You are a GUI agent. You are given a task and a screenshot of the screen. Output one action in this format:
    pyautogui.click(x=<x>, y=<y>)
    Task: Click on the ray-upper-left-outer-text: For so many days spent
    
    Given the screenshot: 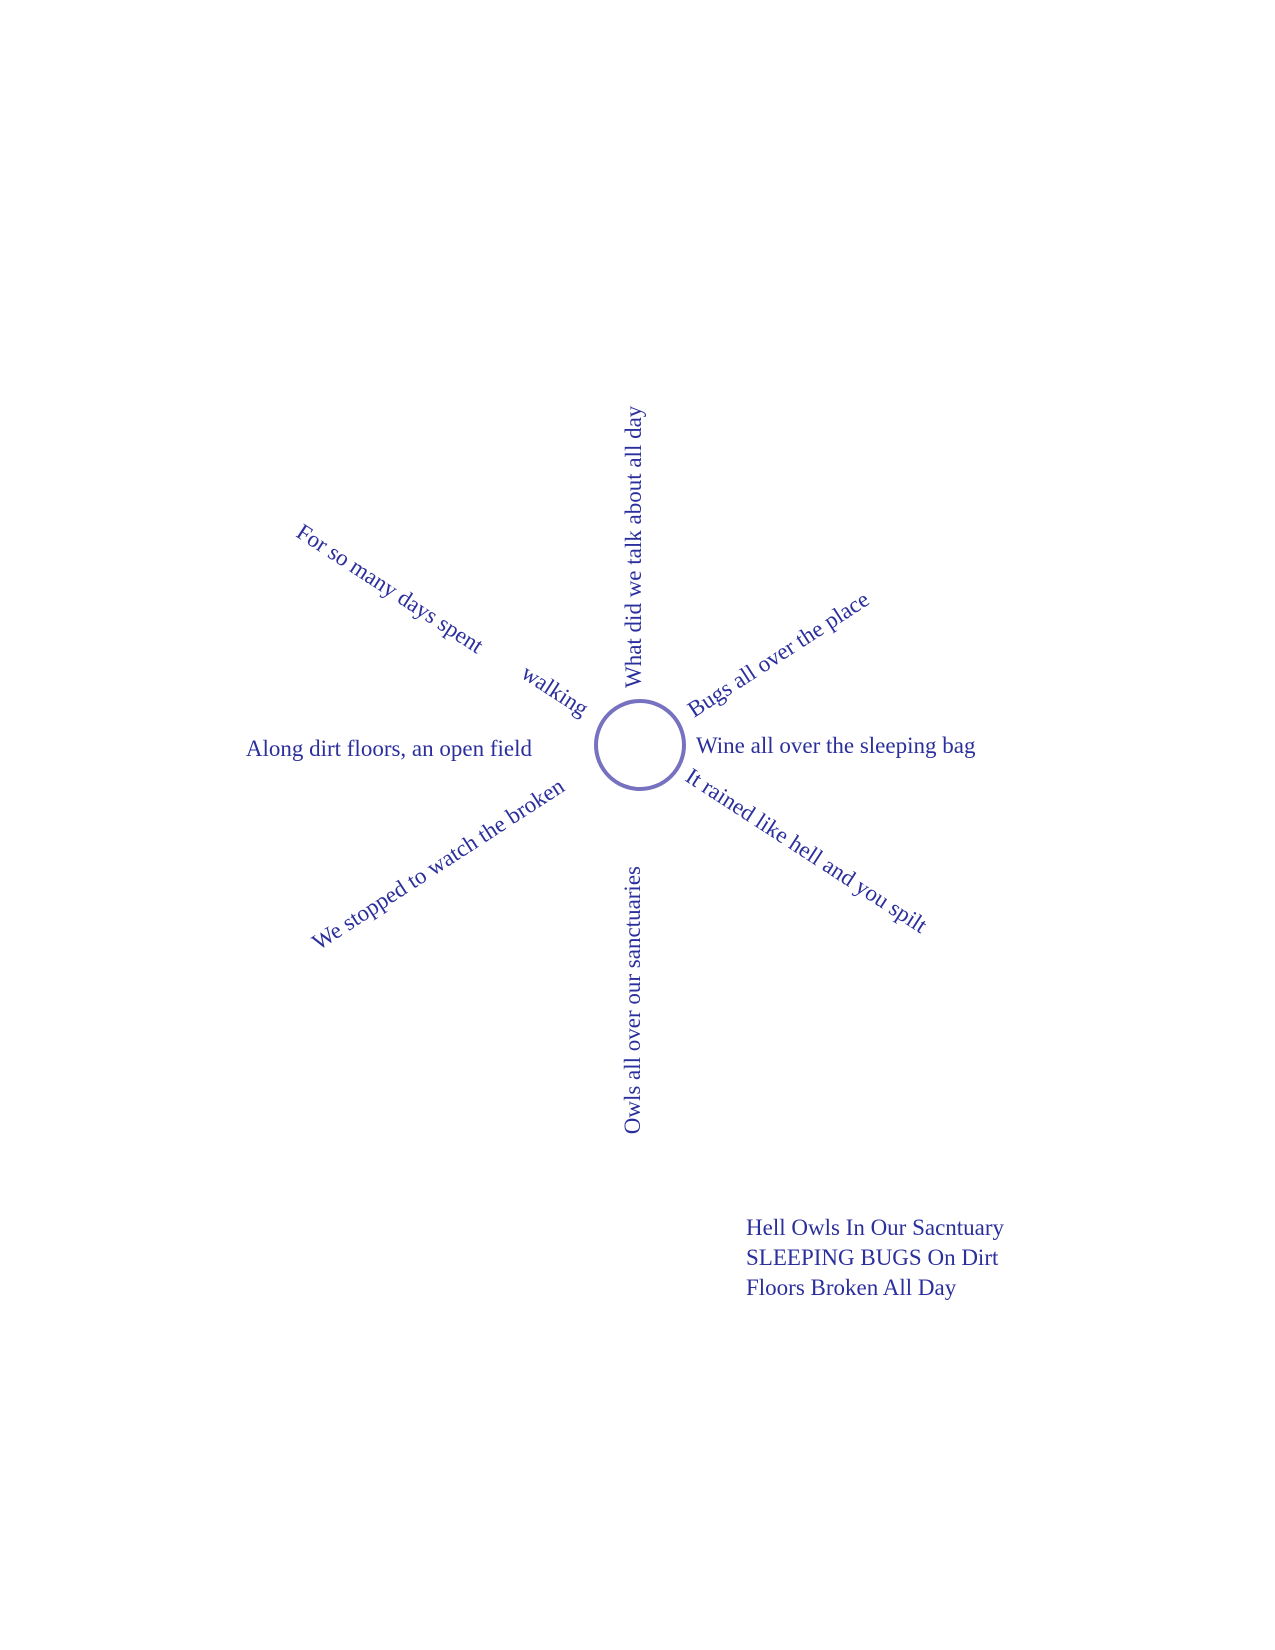 What is the action you would take?
    pyautogui.click(x=390, y=589)
    